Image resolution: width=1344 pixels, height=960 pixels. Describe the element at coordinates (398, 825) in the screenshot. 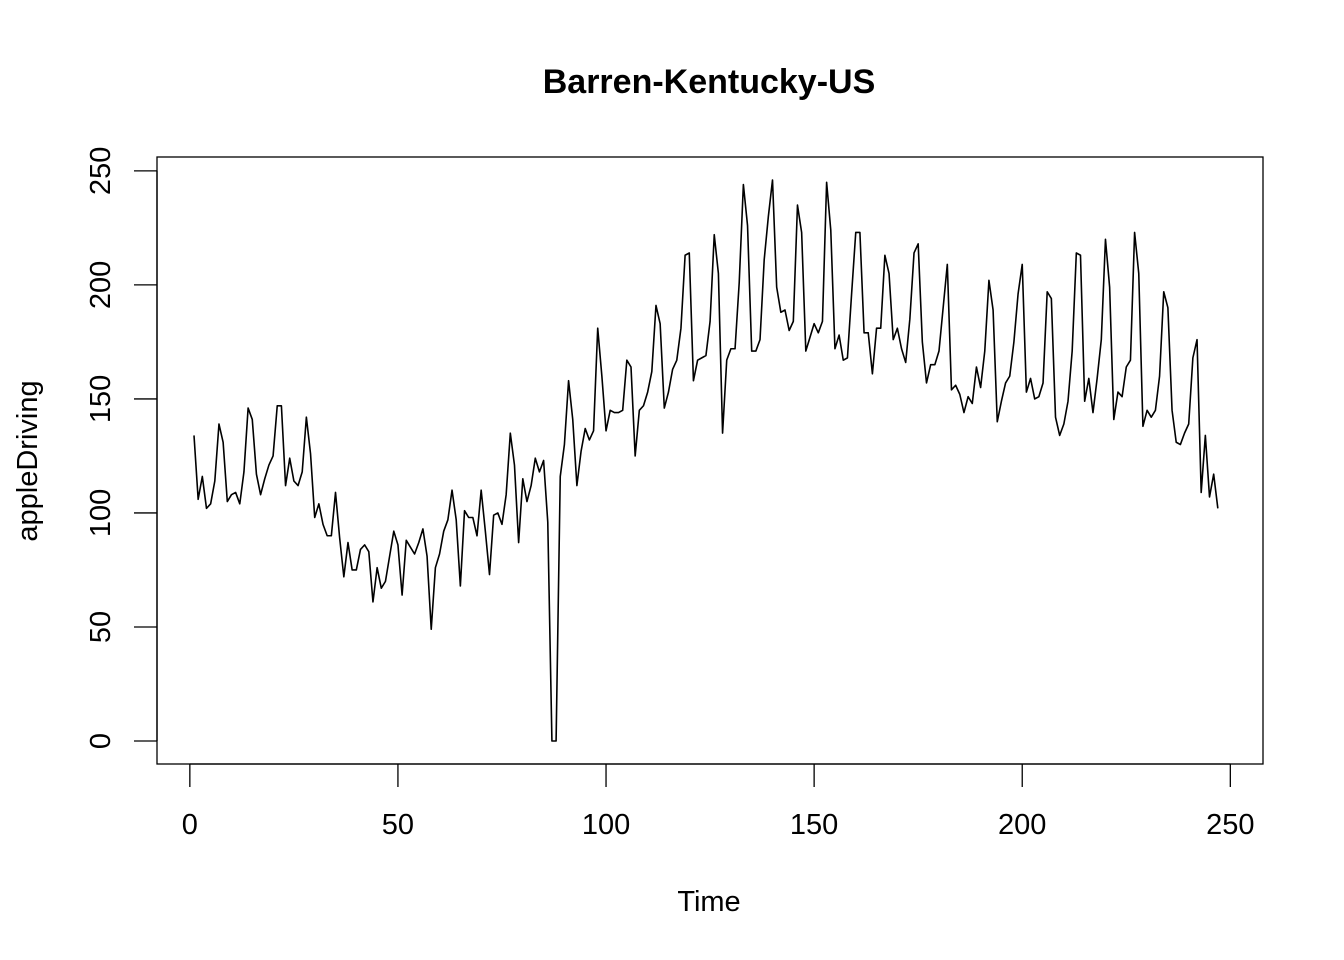

I see `x-tick-label: 50` at that location.